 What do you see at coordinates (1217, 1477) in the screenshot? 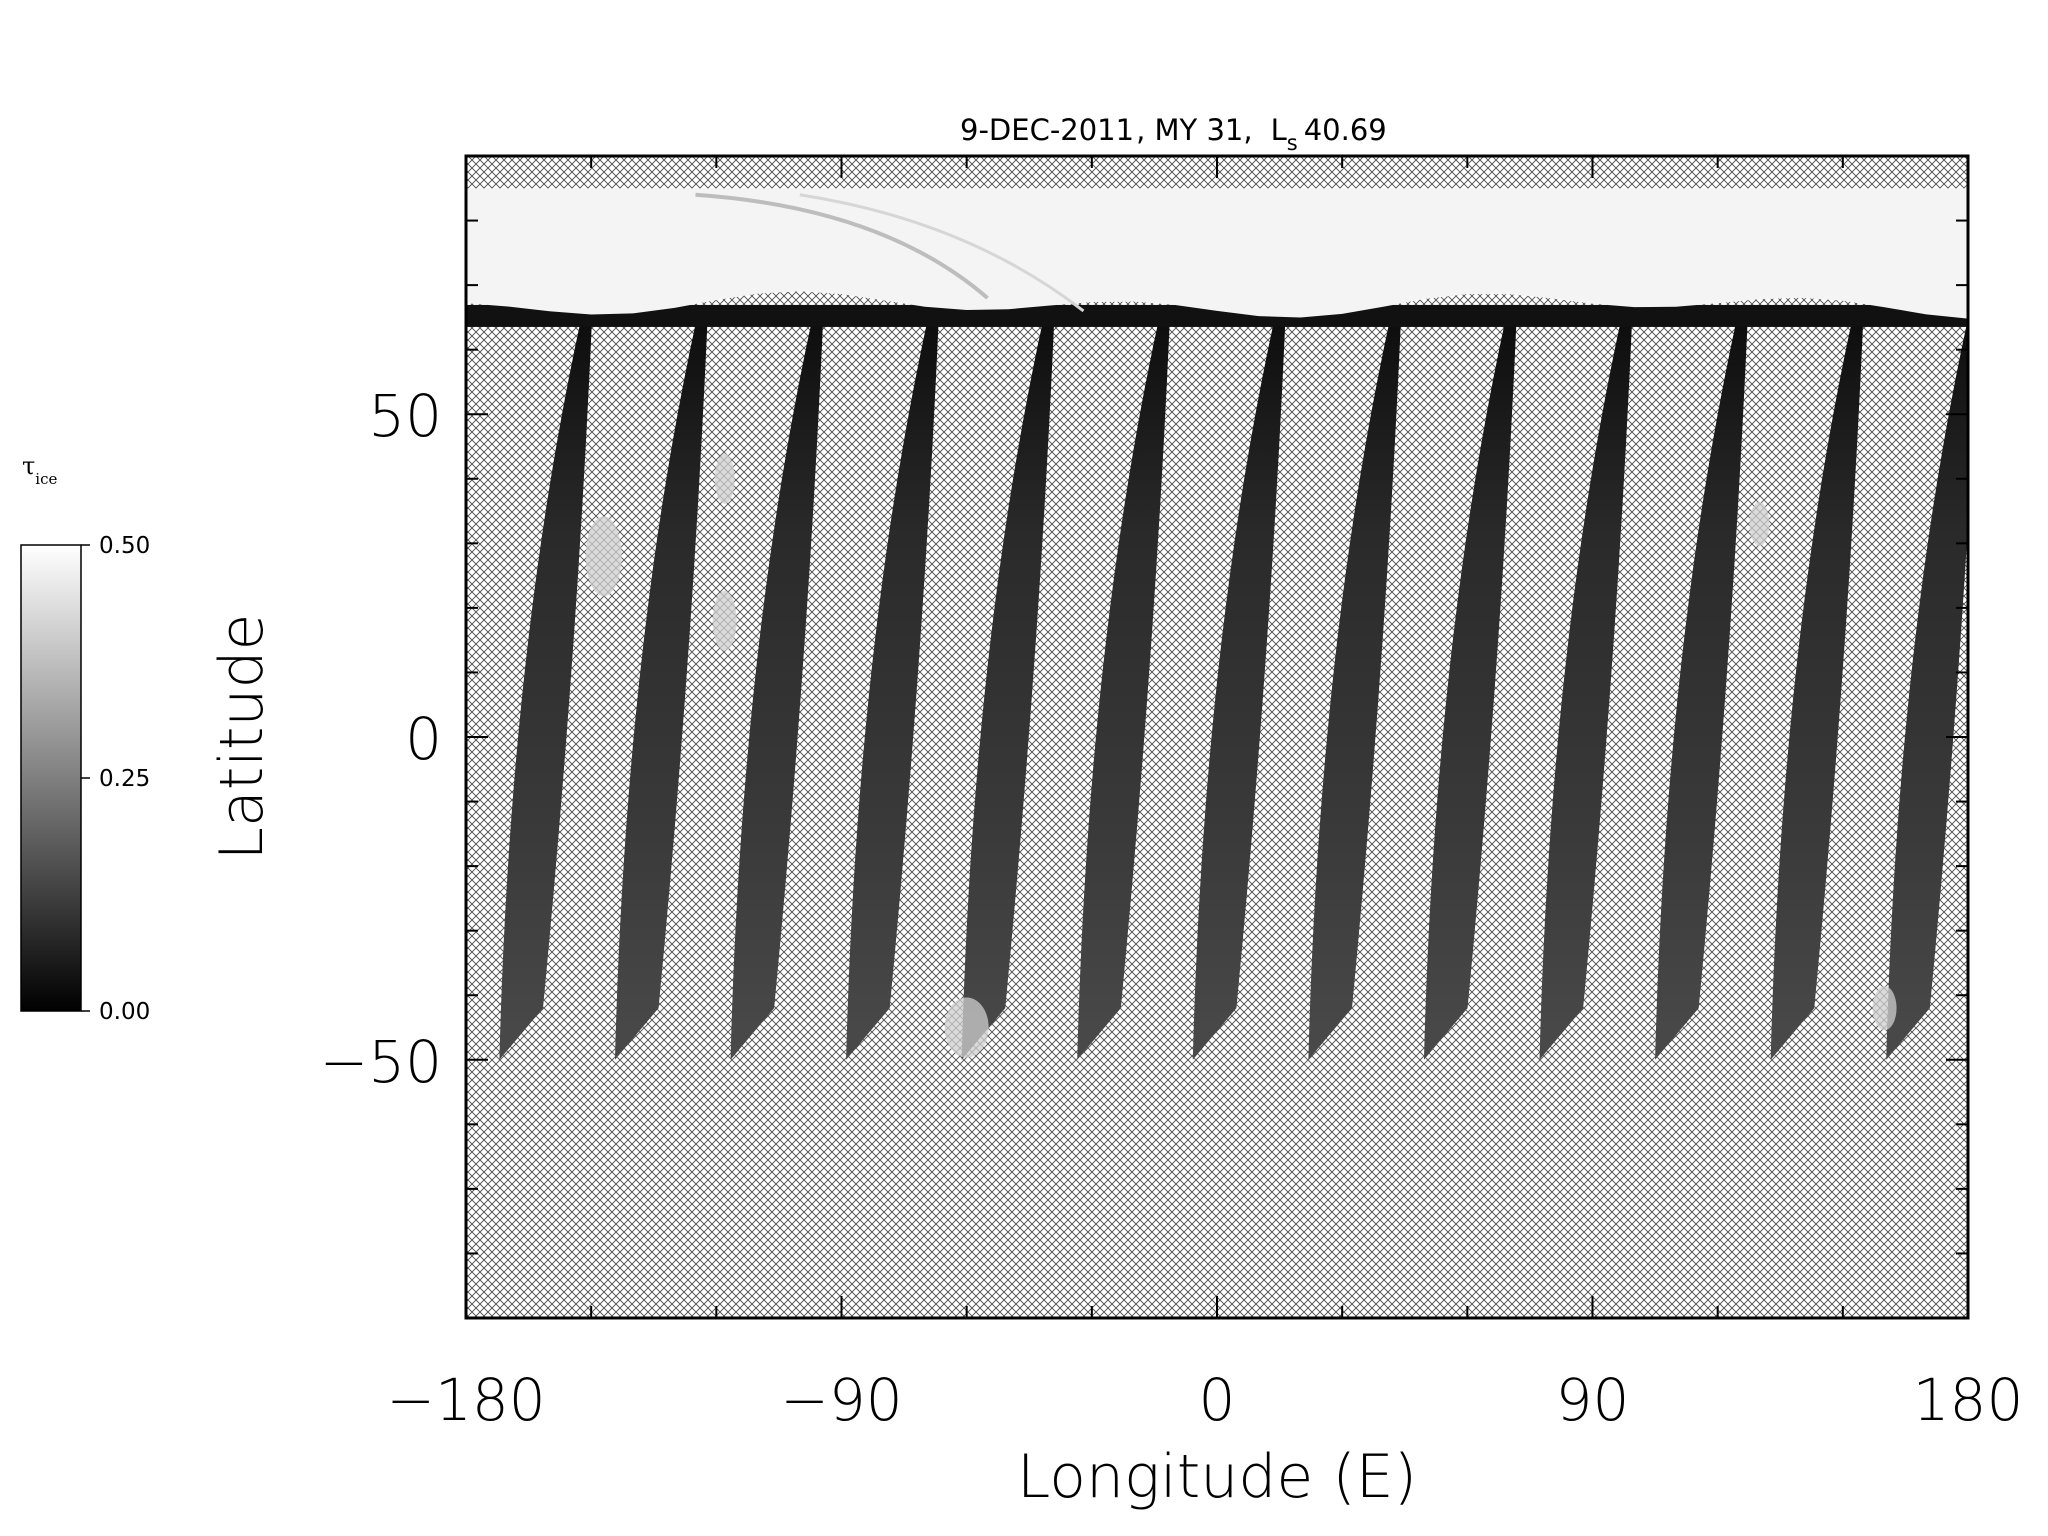
I see `x-axis-label: Longitude (E)` at bounding box center [1217, 1477].